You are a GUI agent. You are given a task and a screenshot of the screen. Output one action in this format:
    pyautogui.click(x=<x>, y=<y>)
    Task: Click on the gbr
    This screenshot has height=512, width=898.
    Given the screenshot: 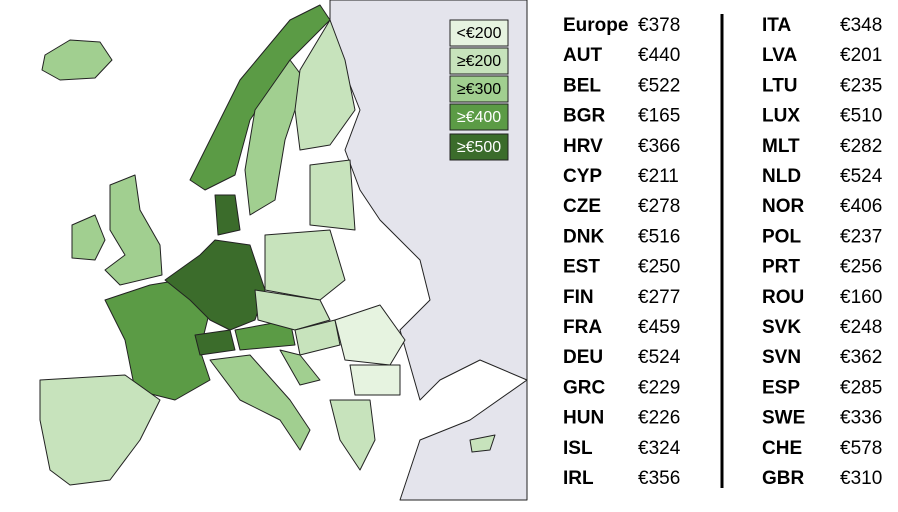 What is the action you would take?
    pyautogui.click(x=133, y=230)
    